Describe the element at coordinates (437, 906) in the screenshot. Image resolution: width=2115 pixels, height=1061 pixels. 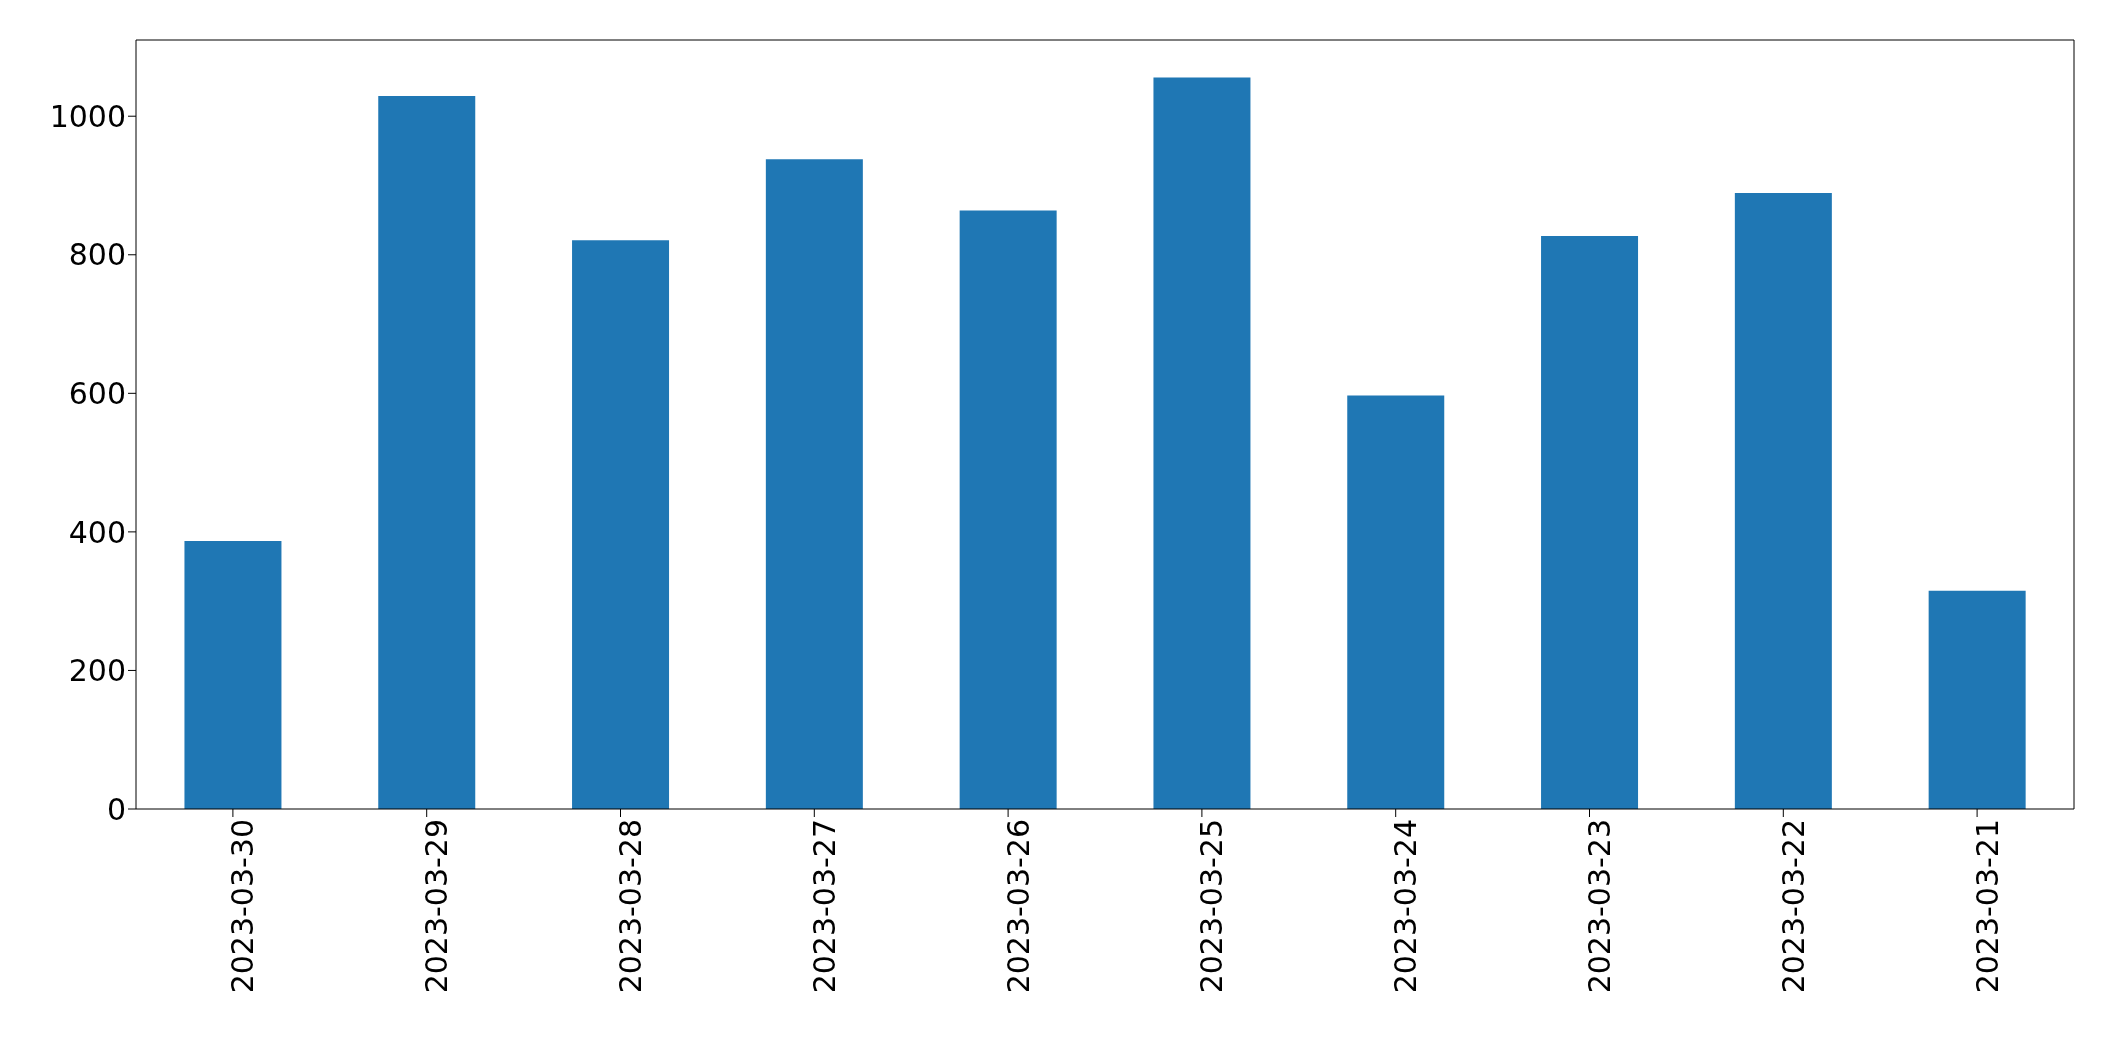
I see `x-tick-label: 2023-03-29` at that location.